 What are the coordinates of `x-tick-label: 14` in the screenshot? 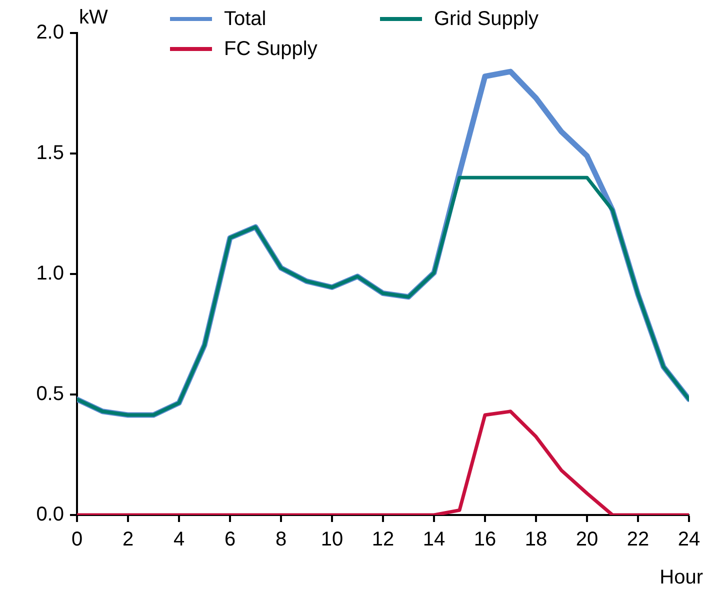 It's located at (434, 539).